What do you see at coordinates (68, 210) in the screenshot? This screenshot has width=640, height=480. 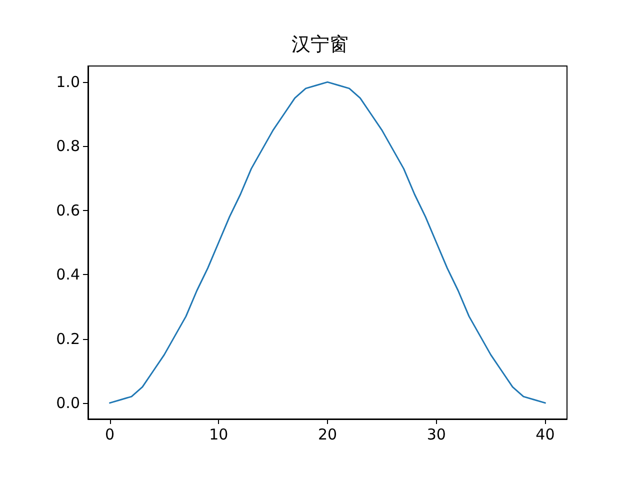 I see `y-tick-label: 0.6` at bounding box center [68, 210].